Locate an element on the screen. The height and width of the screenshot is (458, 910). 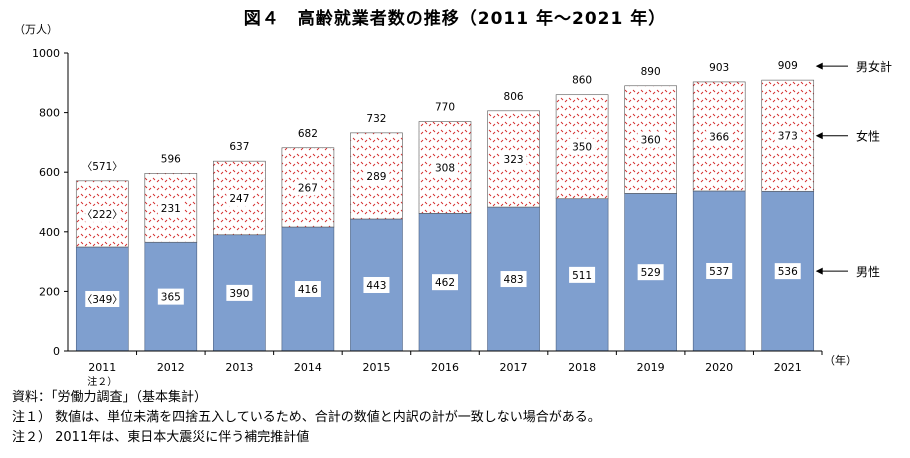
data-label-male-2013: 390 is located at coordinates (239, 294).